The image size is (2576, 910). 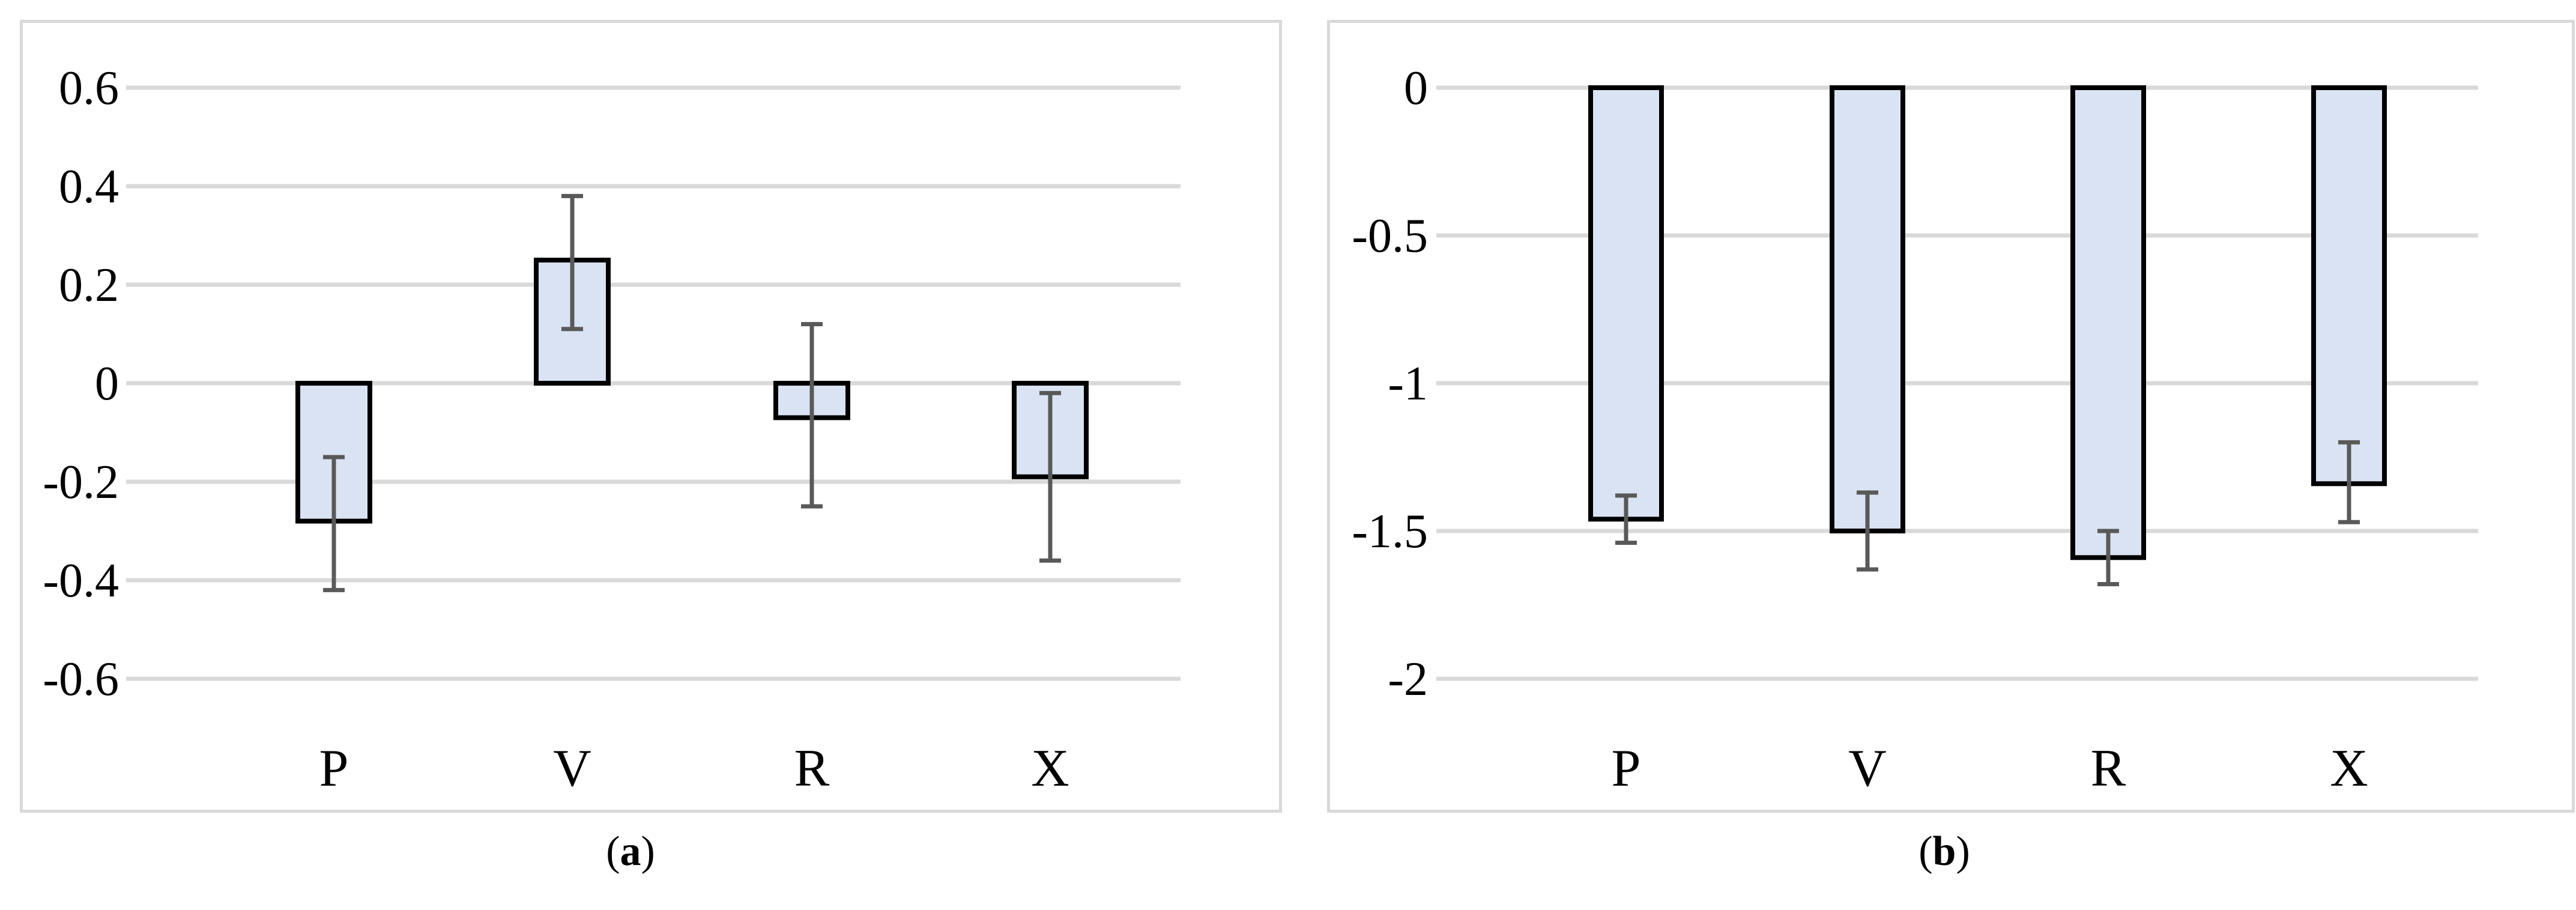 I want to click on ytick-label-a-0: 0.6, so click(x=89, y=89).